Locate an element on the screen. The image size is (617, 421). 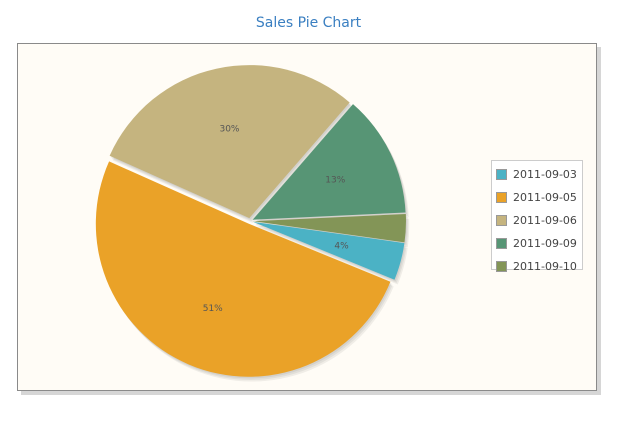
legend-label: 2011-09-09 is located at coordinates (545, 243).